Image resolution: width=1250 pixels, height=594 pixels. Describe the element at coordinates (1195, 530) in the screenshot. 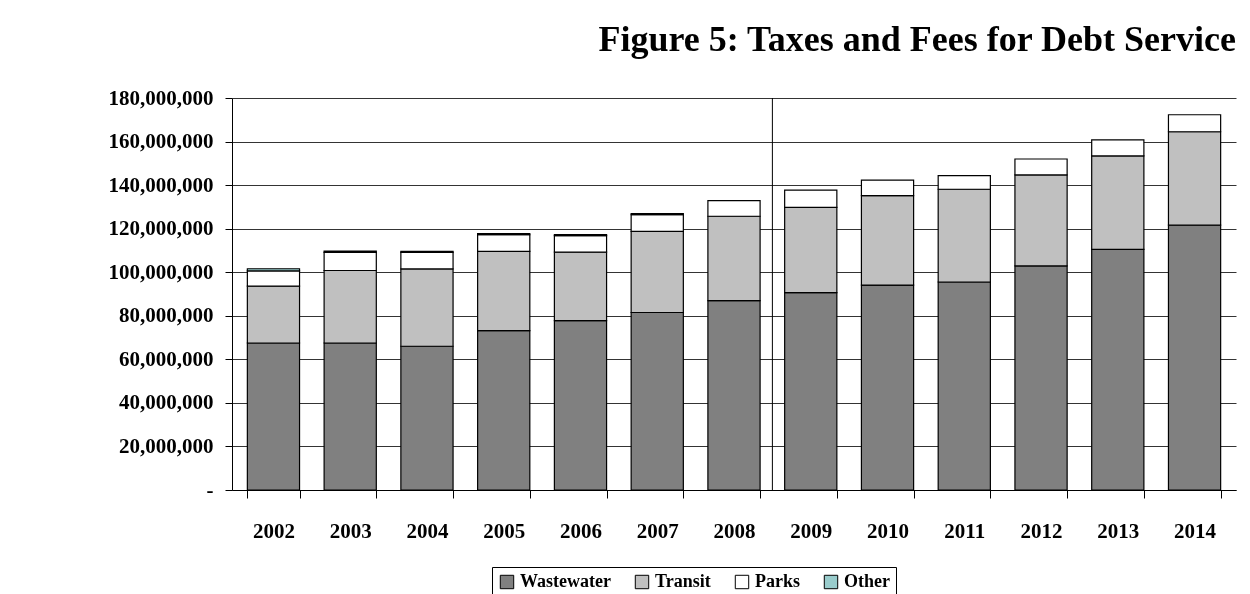

I see `x-tick-label: 2014` at that location.